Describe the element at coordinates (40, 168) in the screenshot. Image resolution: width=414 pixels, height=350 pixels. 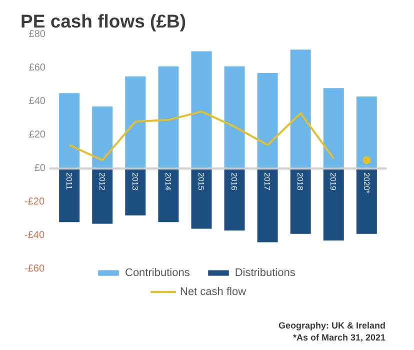
I see `y-tick-label: £0` at that location.